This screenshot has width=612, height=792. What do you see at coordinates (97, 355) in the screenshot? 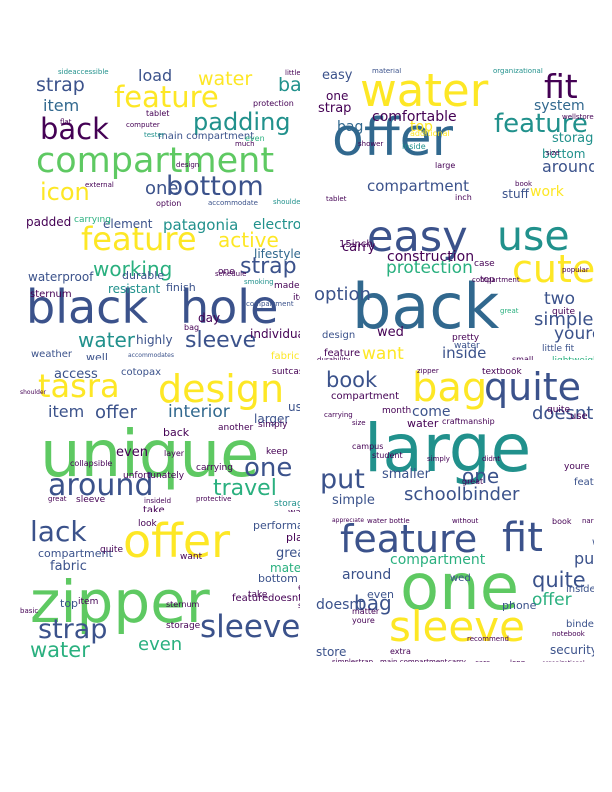
I see `cloud-word: well` at bounding box center [97, 355].